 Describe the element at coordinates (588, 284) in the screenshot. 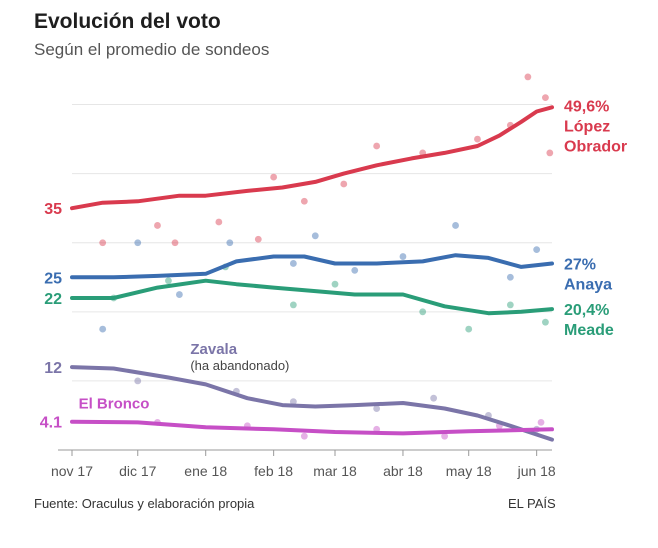

I see `series-name-label: Anaya` at that location.